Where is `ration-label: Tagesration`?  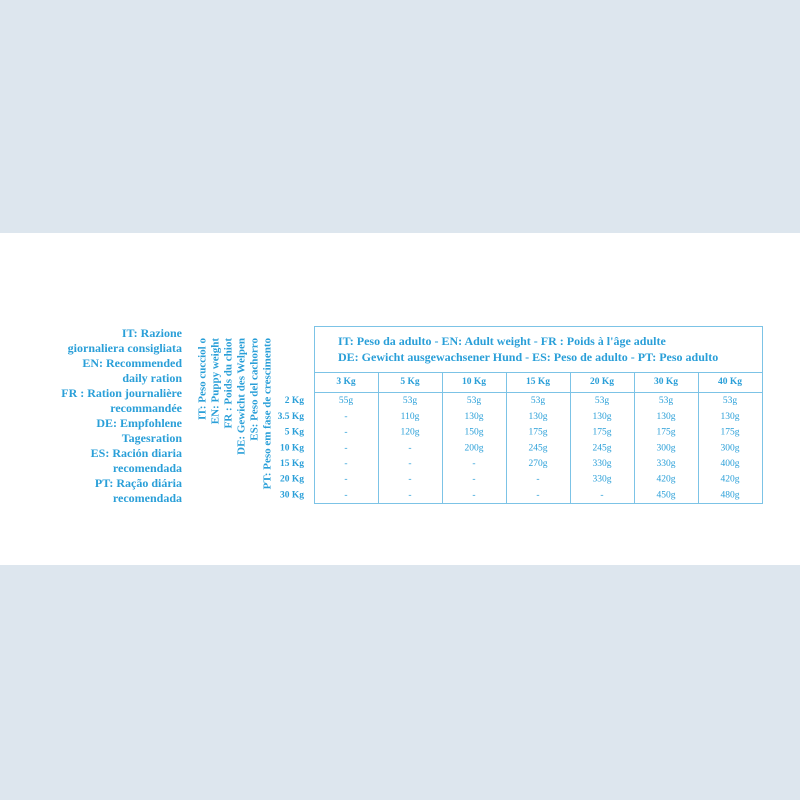 ration-label: Tagesration is located at coordinates (152, 438).